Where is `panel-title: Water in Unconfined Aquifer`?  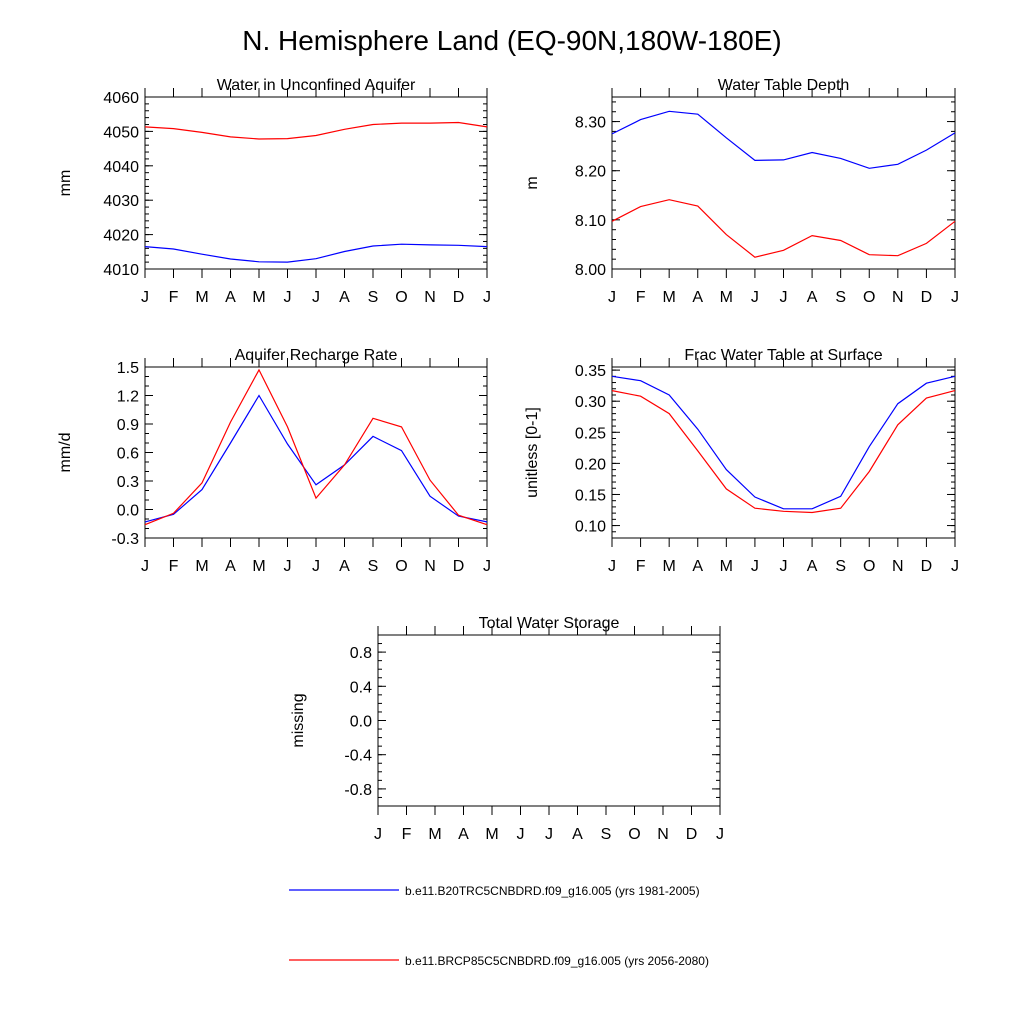
panel-title: Water in Unconfined Aquifer is located at coordinates (316, 85).